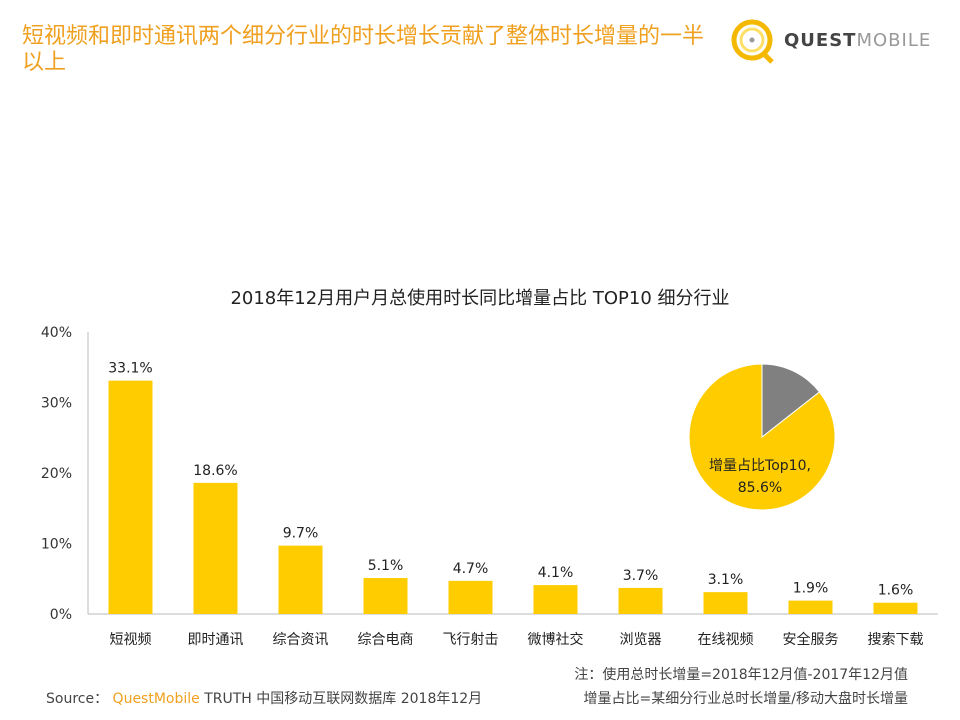 The width and height of the screenshot is (960, 720). I want to click on bar-value-label: 1.9%, so click(811, 589).